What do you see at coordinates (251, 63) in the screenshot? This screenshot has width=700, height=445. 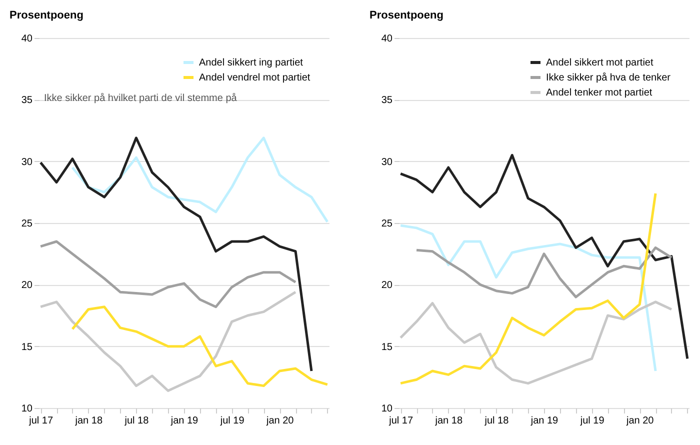 I see `legend-label: Andel sikkert ing partiet` at bounding box center [251, 63].